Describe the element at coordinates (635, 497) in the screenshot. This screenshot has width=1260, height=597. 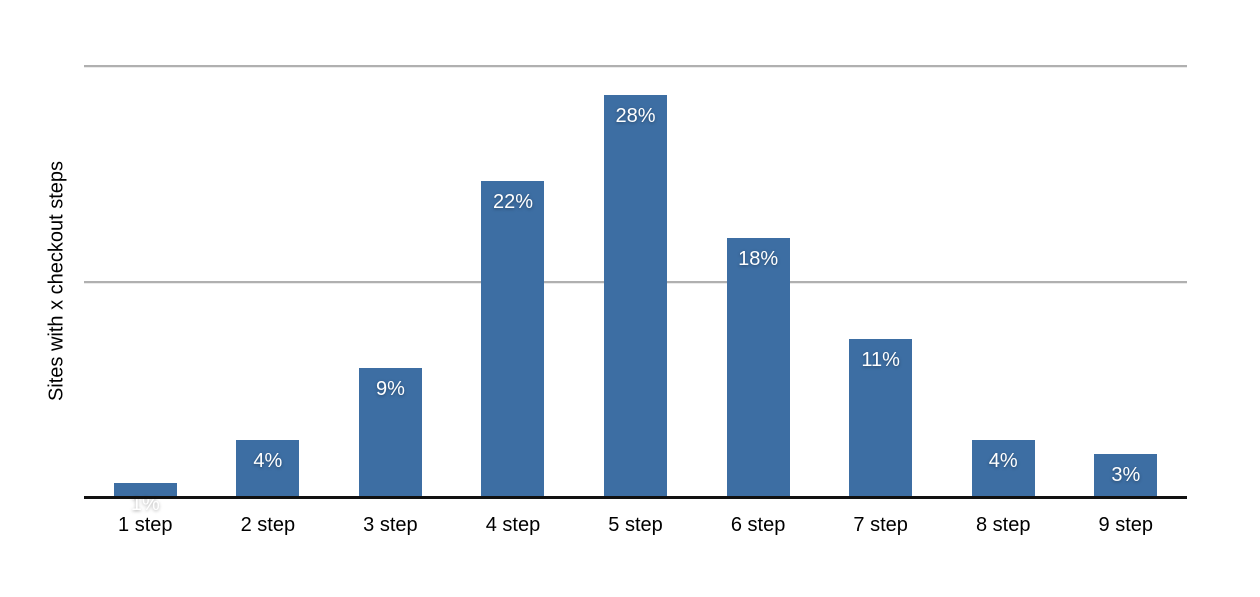
I see `x-axis-line` at that location.